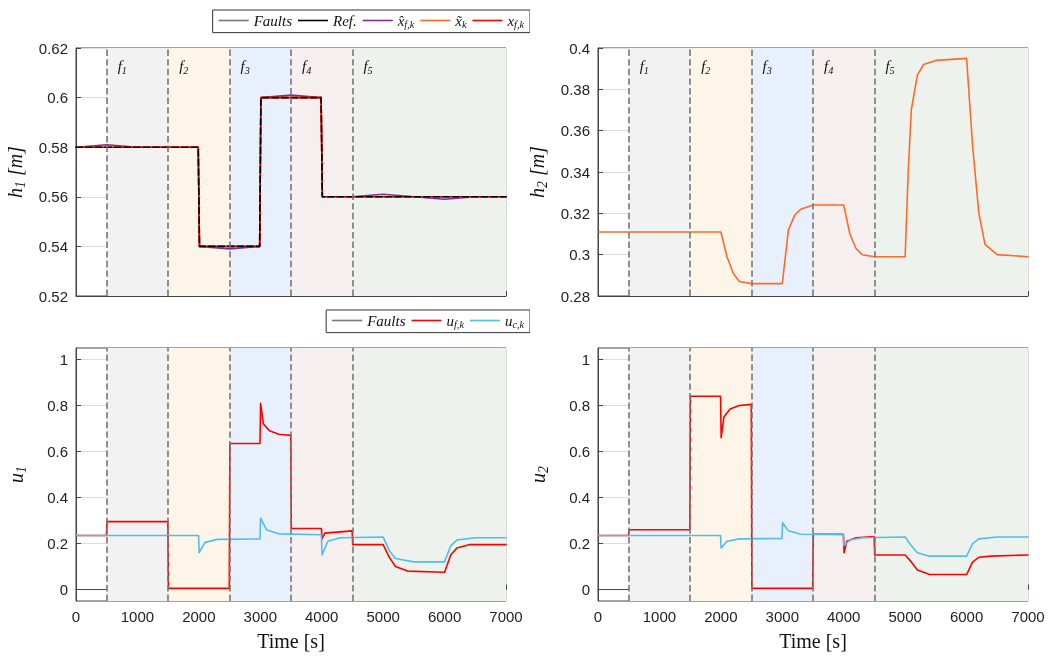 The width and height of the screenshot is (1060, 671). I want to click on y-tick-label: 0.34, so click(575, 172).